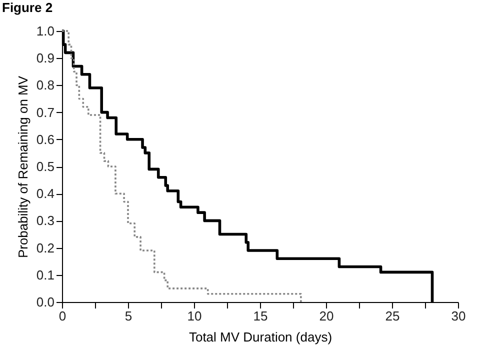  I want to click on y-tick-label: 0.8, so click(45, 85).